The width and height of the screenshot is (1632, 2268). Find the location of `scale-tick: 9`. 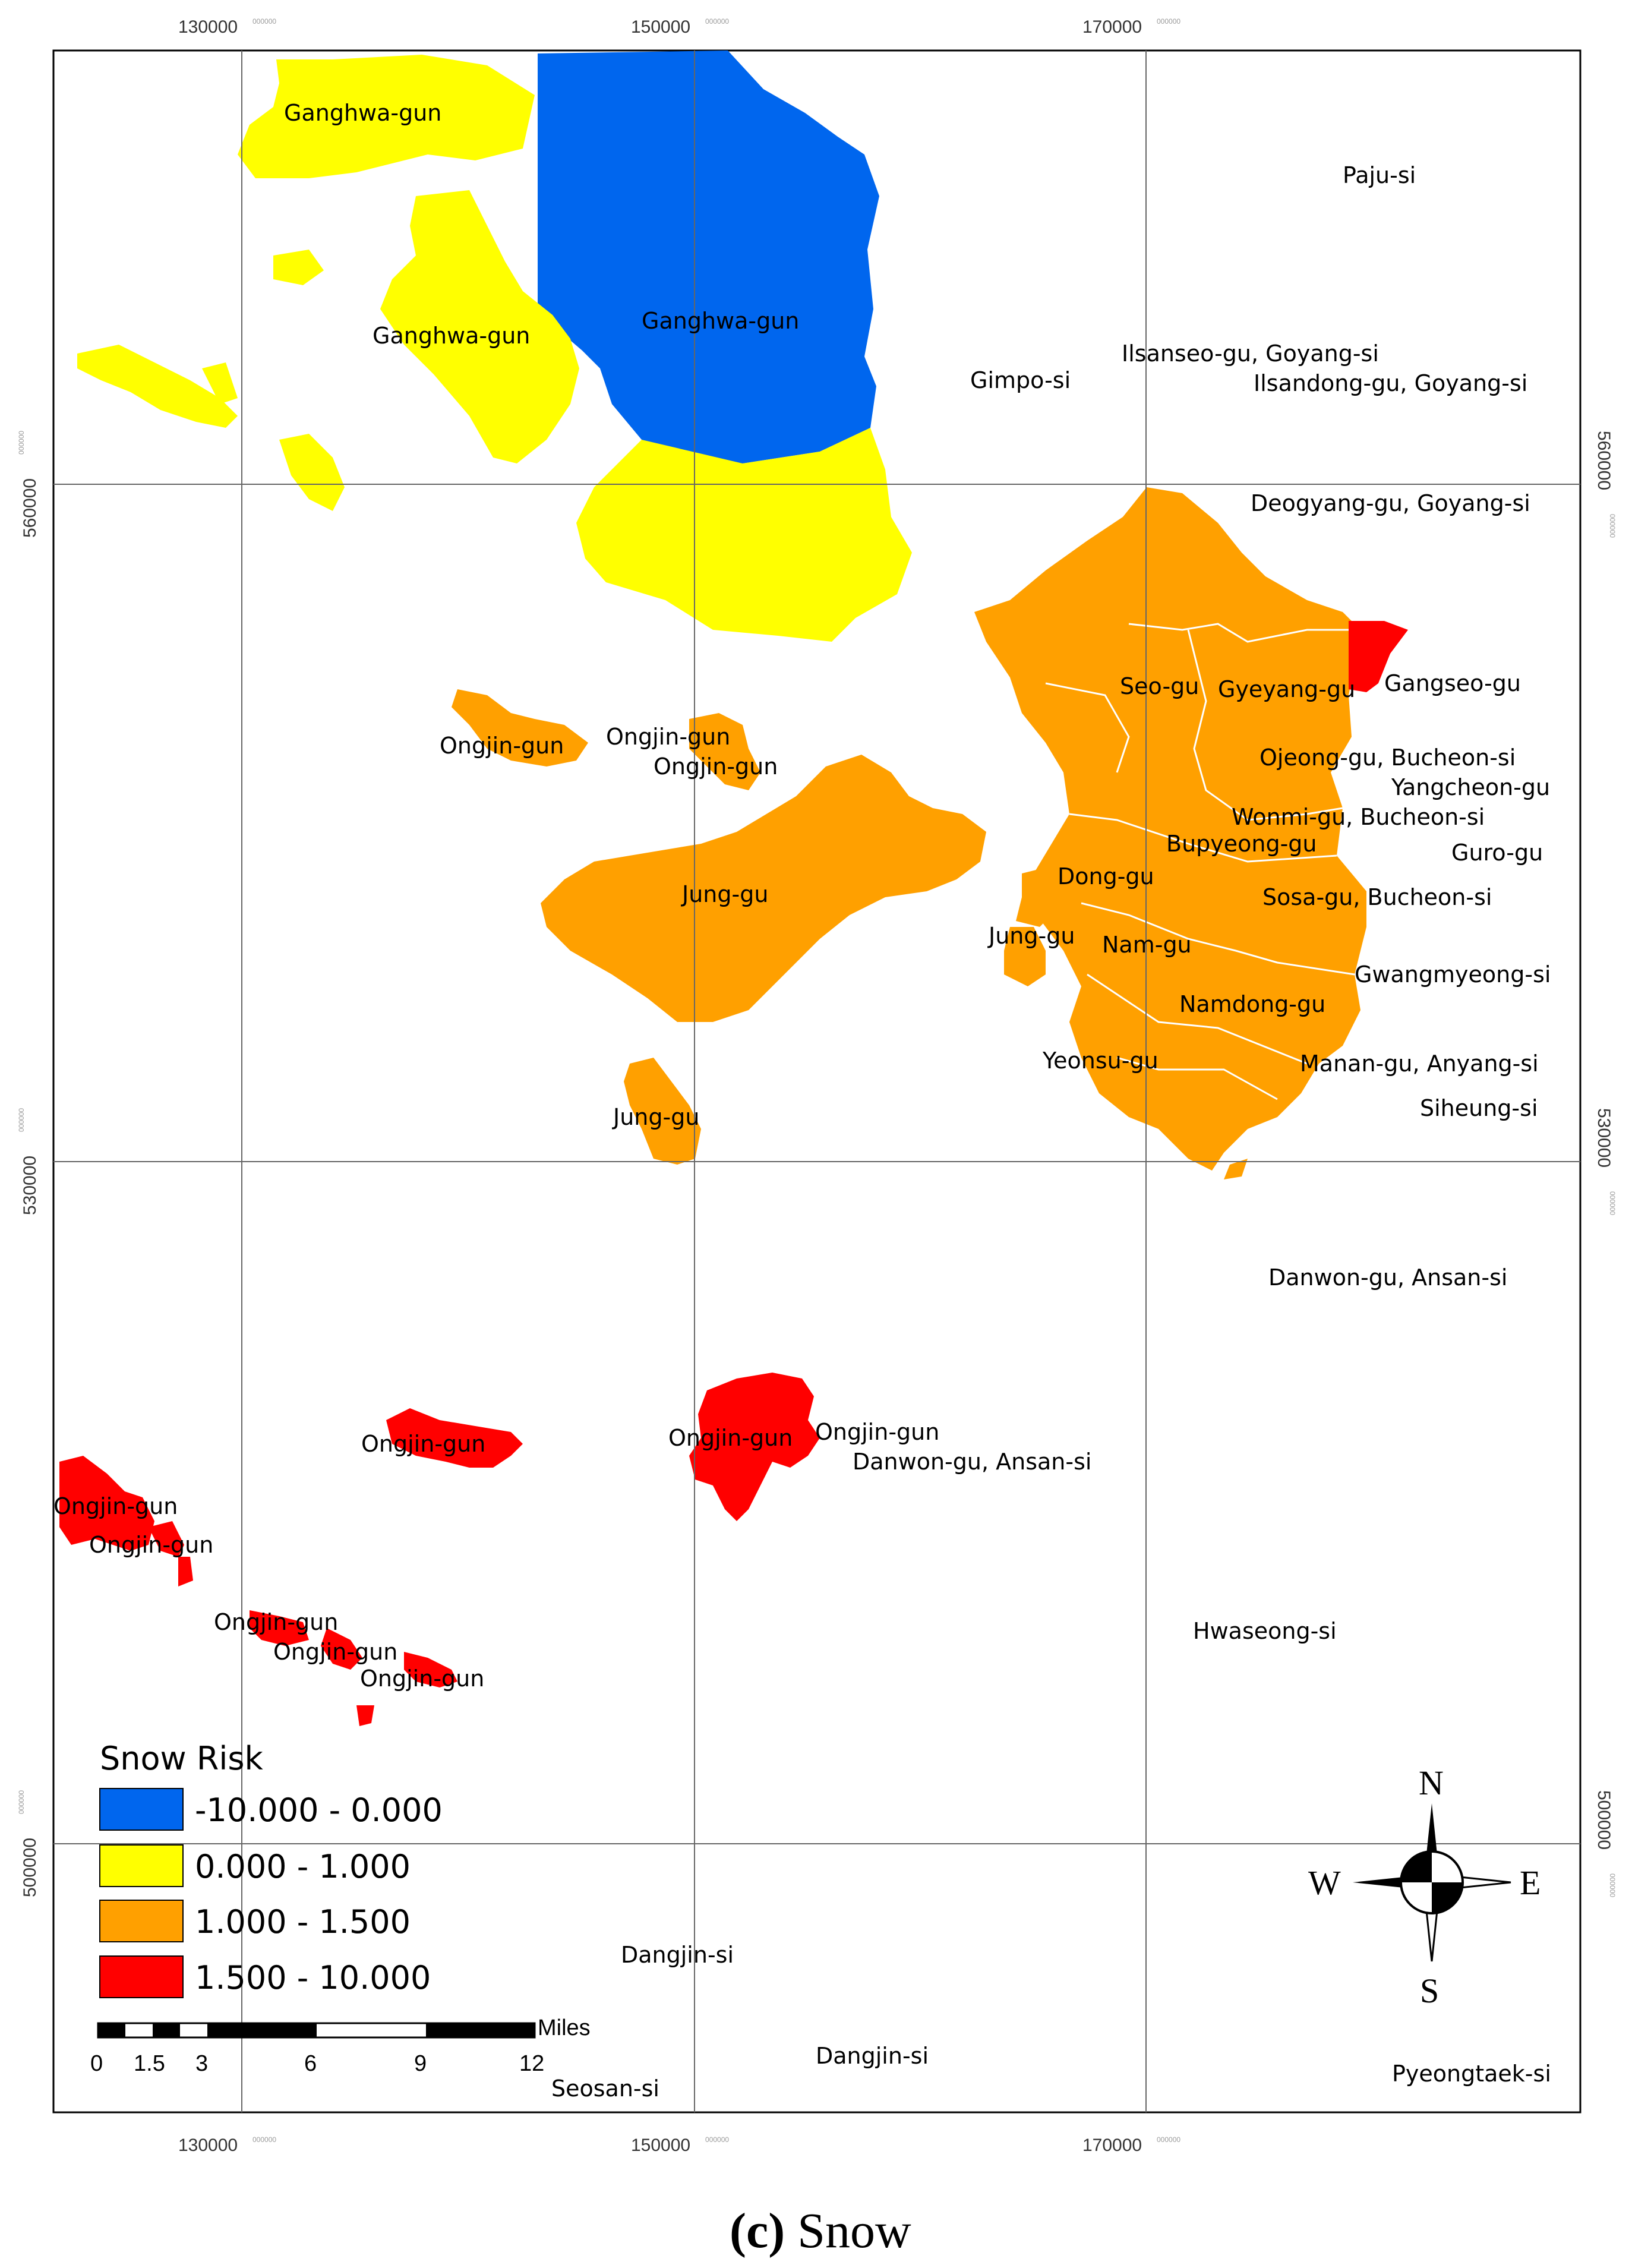

scale-tick: 9 is located at coordinates (420, 2063).